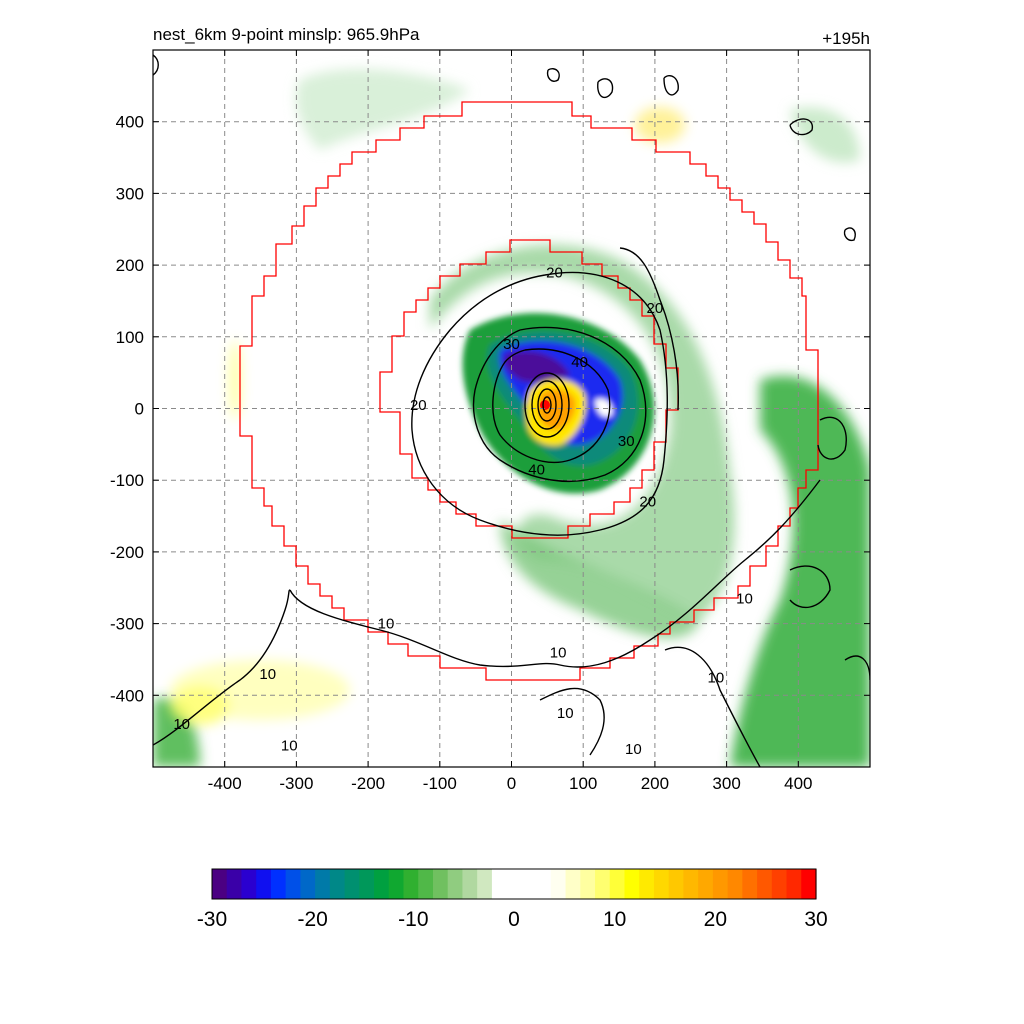 This screenshot has width=1024, height=1024. I want to click on x-tick-label: 200, so click(655, 783).